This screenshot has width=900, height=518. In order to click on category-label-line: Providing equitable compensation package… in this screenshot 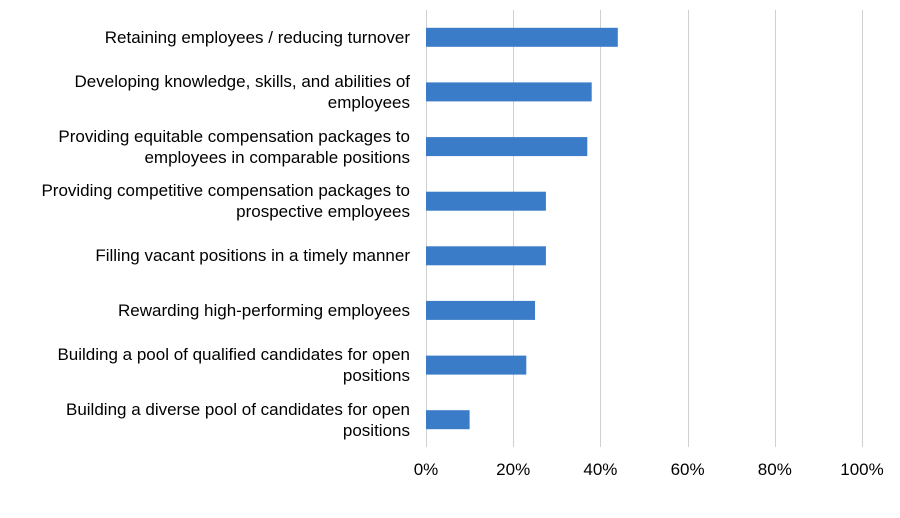, I will do `click(234, 136)`.